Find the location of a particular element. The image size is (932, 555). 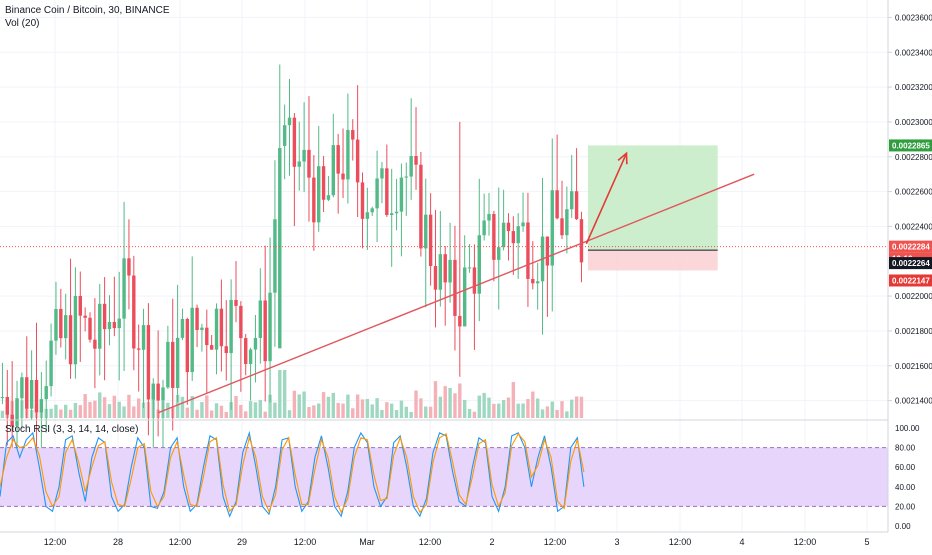

time-tick-label: 4 is located at coordinates (741, 542).